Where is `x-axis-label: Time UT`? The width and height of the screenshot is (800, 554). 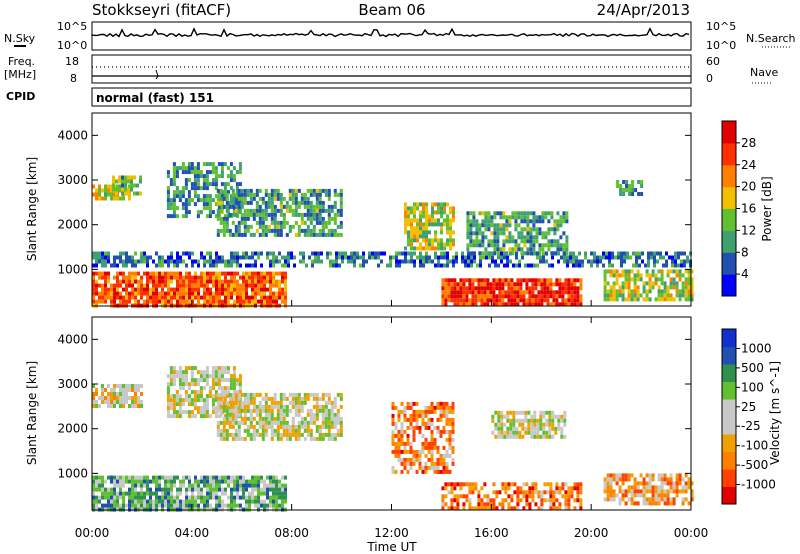
x-axis-label: Time UT is located at coordinates (391, 547).